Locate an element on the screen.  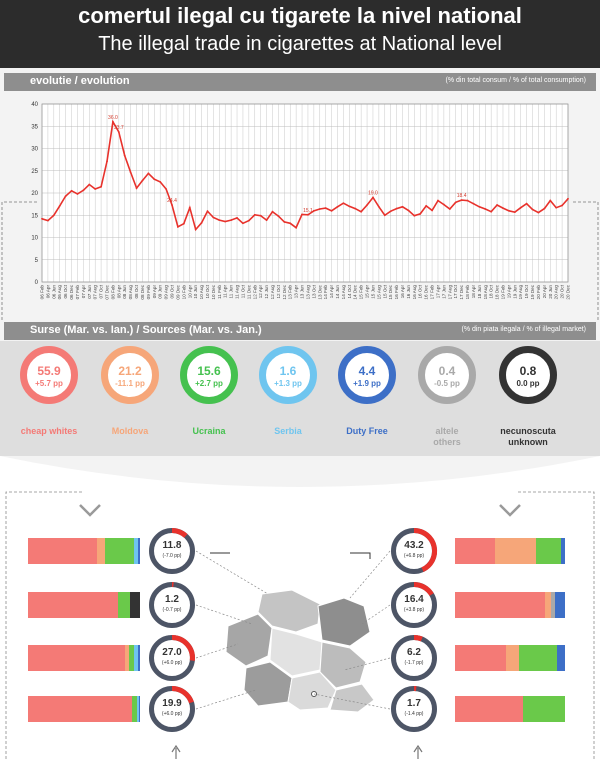
x-tick-label: 16 Aug is located at coordinates (414, 292).